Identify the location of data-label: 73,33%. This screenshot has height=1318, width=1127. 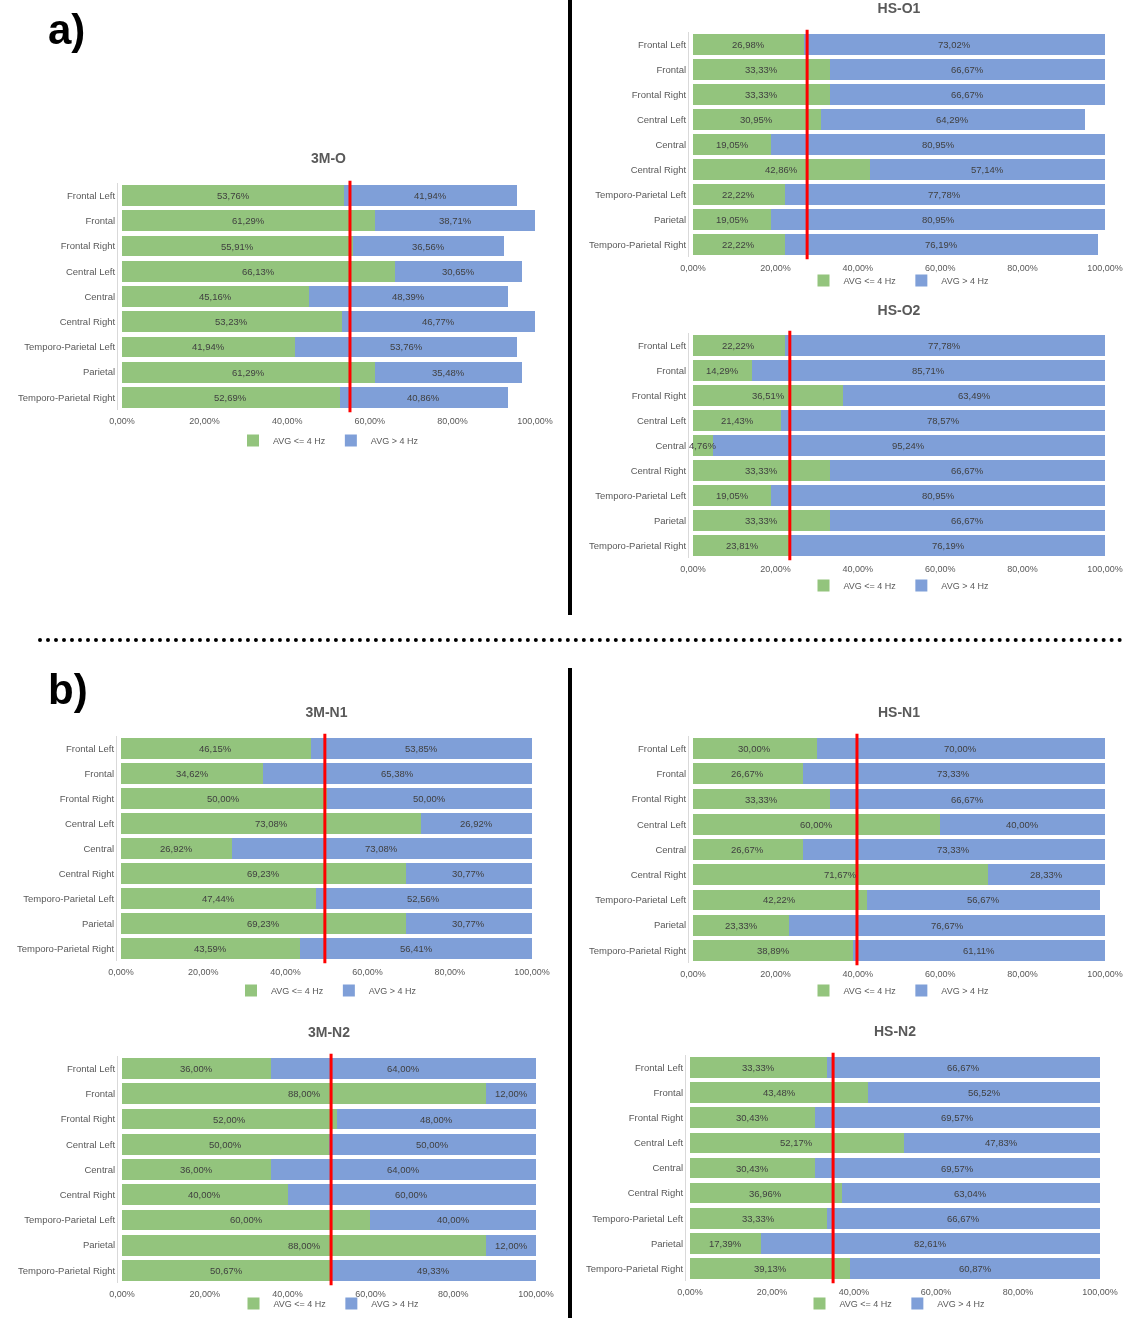
(953, 849).